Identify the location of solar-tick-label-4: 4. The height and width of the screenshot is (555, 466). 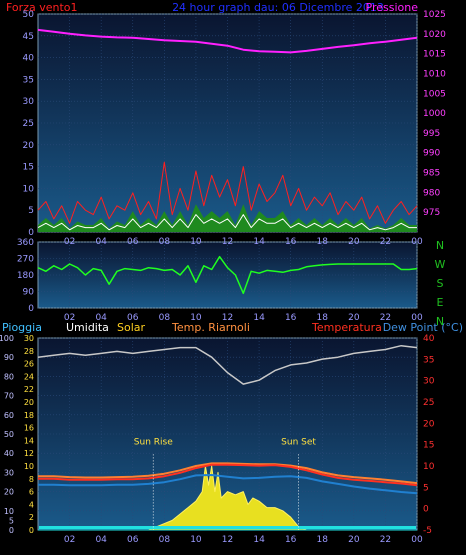
(31, 504).